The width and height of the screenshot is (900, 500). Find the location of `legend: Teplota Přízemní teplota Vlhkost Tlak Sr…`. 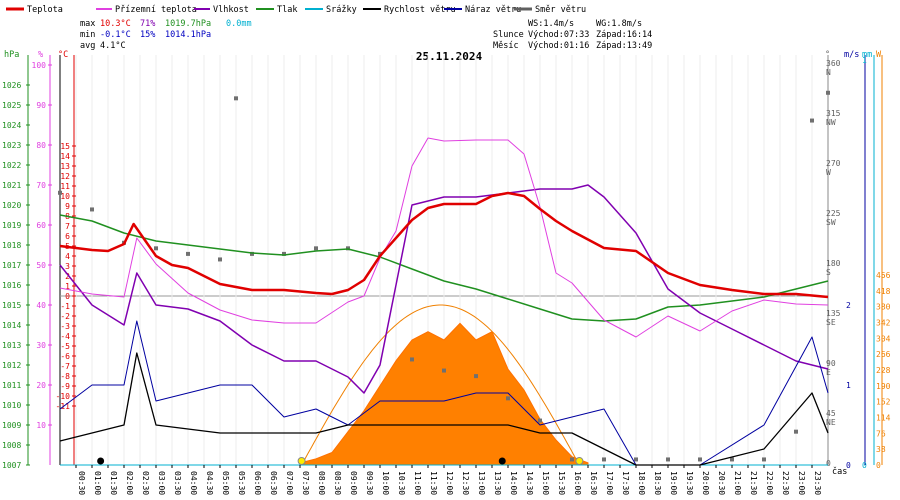

legend: Teplota Přízemní teplota Vlhkost Tlak Sr… is located at coordinates (296, 10).